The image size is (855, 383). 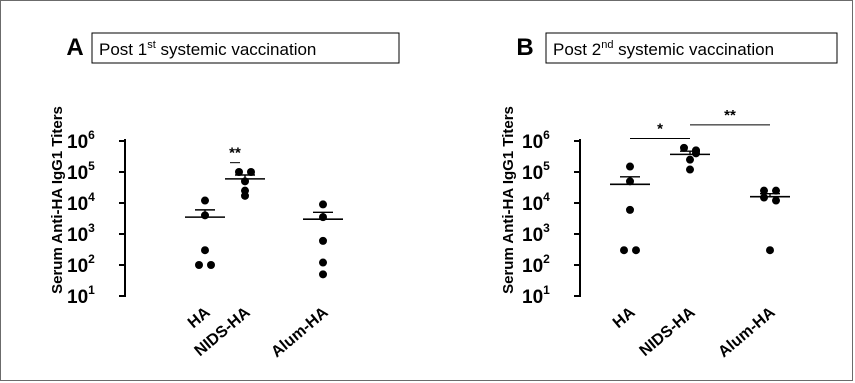 What do you see at coordinates (668, 332) in the screenshot?
I see `x-tick-label: NIDS-HA` at bounding box center [668, 332].